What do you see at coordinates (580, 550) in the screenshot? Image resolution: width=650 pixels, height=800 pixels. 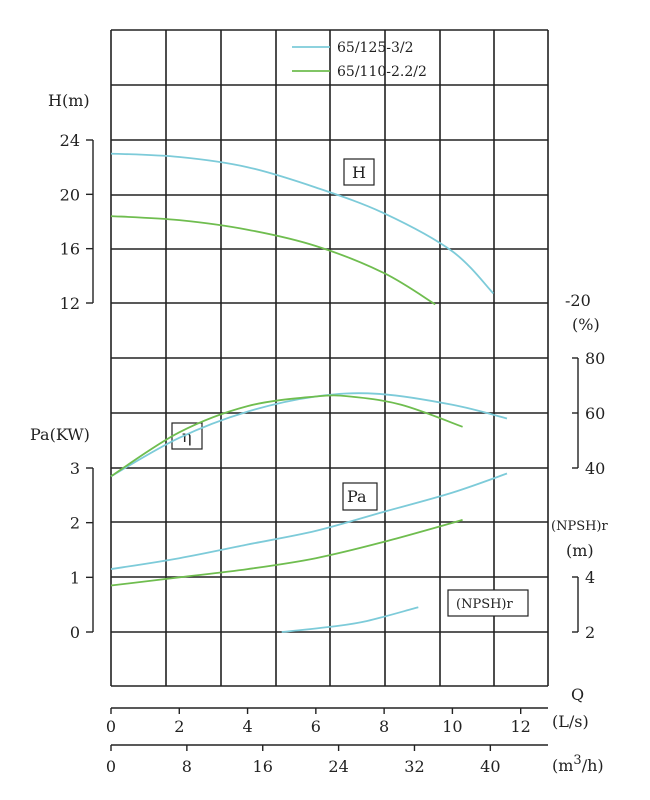 I see `npsh-axis-unit: (m)` at bounding box center [580, 550].